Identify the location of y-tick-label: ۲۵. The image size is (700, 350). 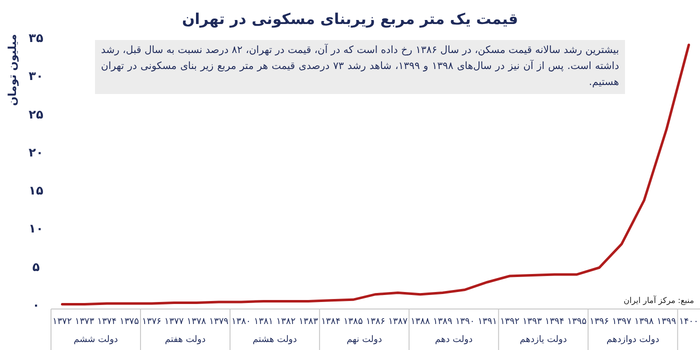
(36, 114).